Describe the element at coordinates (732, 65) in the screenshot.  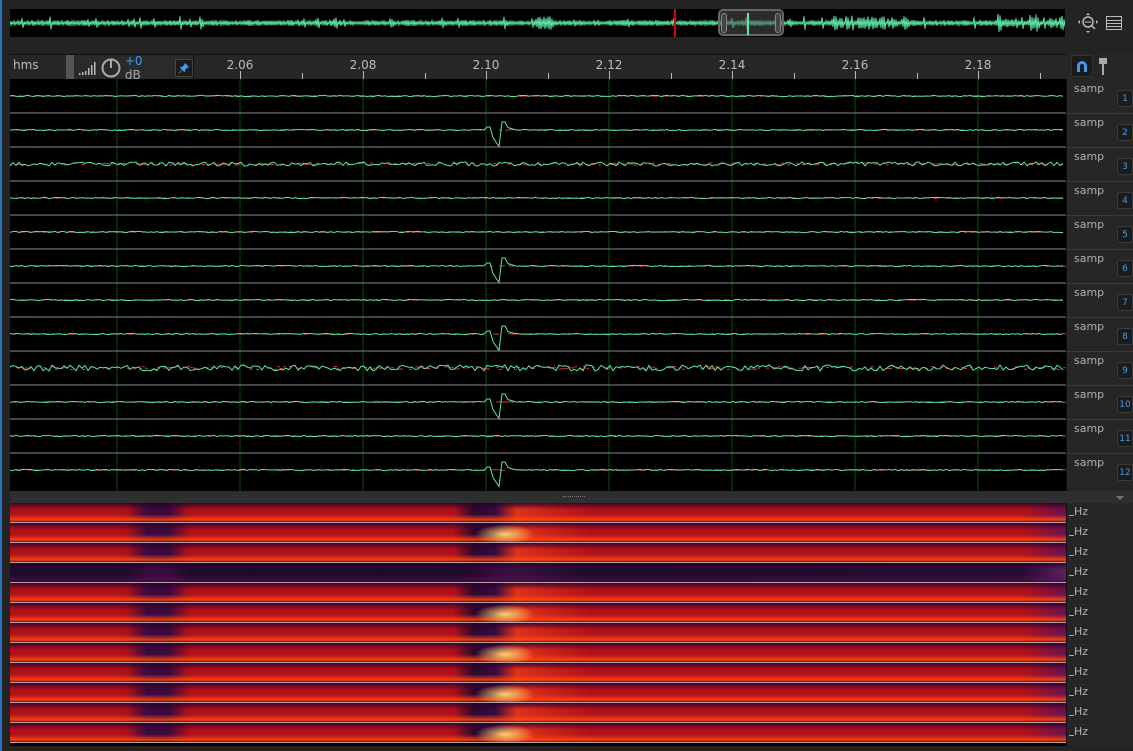
I see `ruler-tick-label: 2.14` at that location.